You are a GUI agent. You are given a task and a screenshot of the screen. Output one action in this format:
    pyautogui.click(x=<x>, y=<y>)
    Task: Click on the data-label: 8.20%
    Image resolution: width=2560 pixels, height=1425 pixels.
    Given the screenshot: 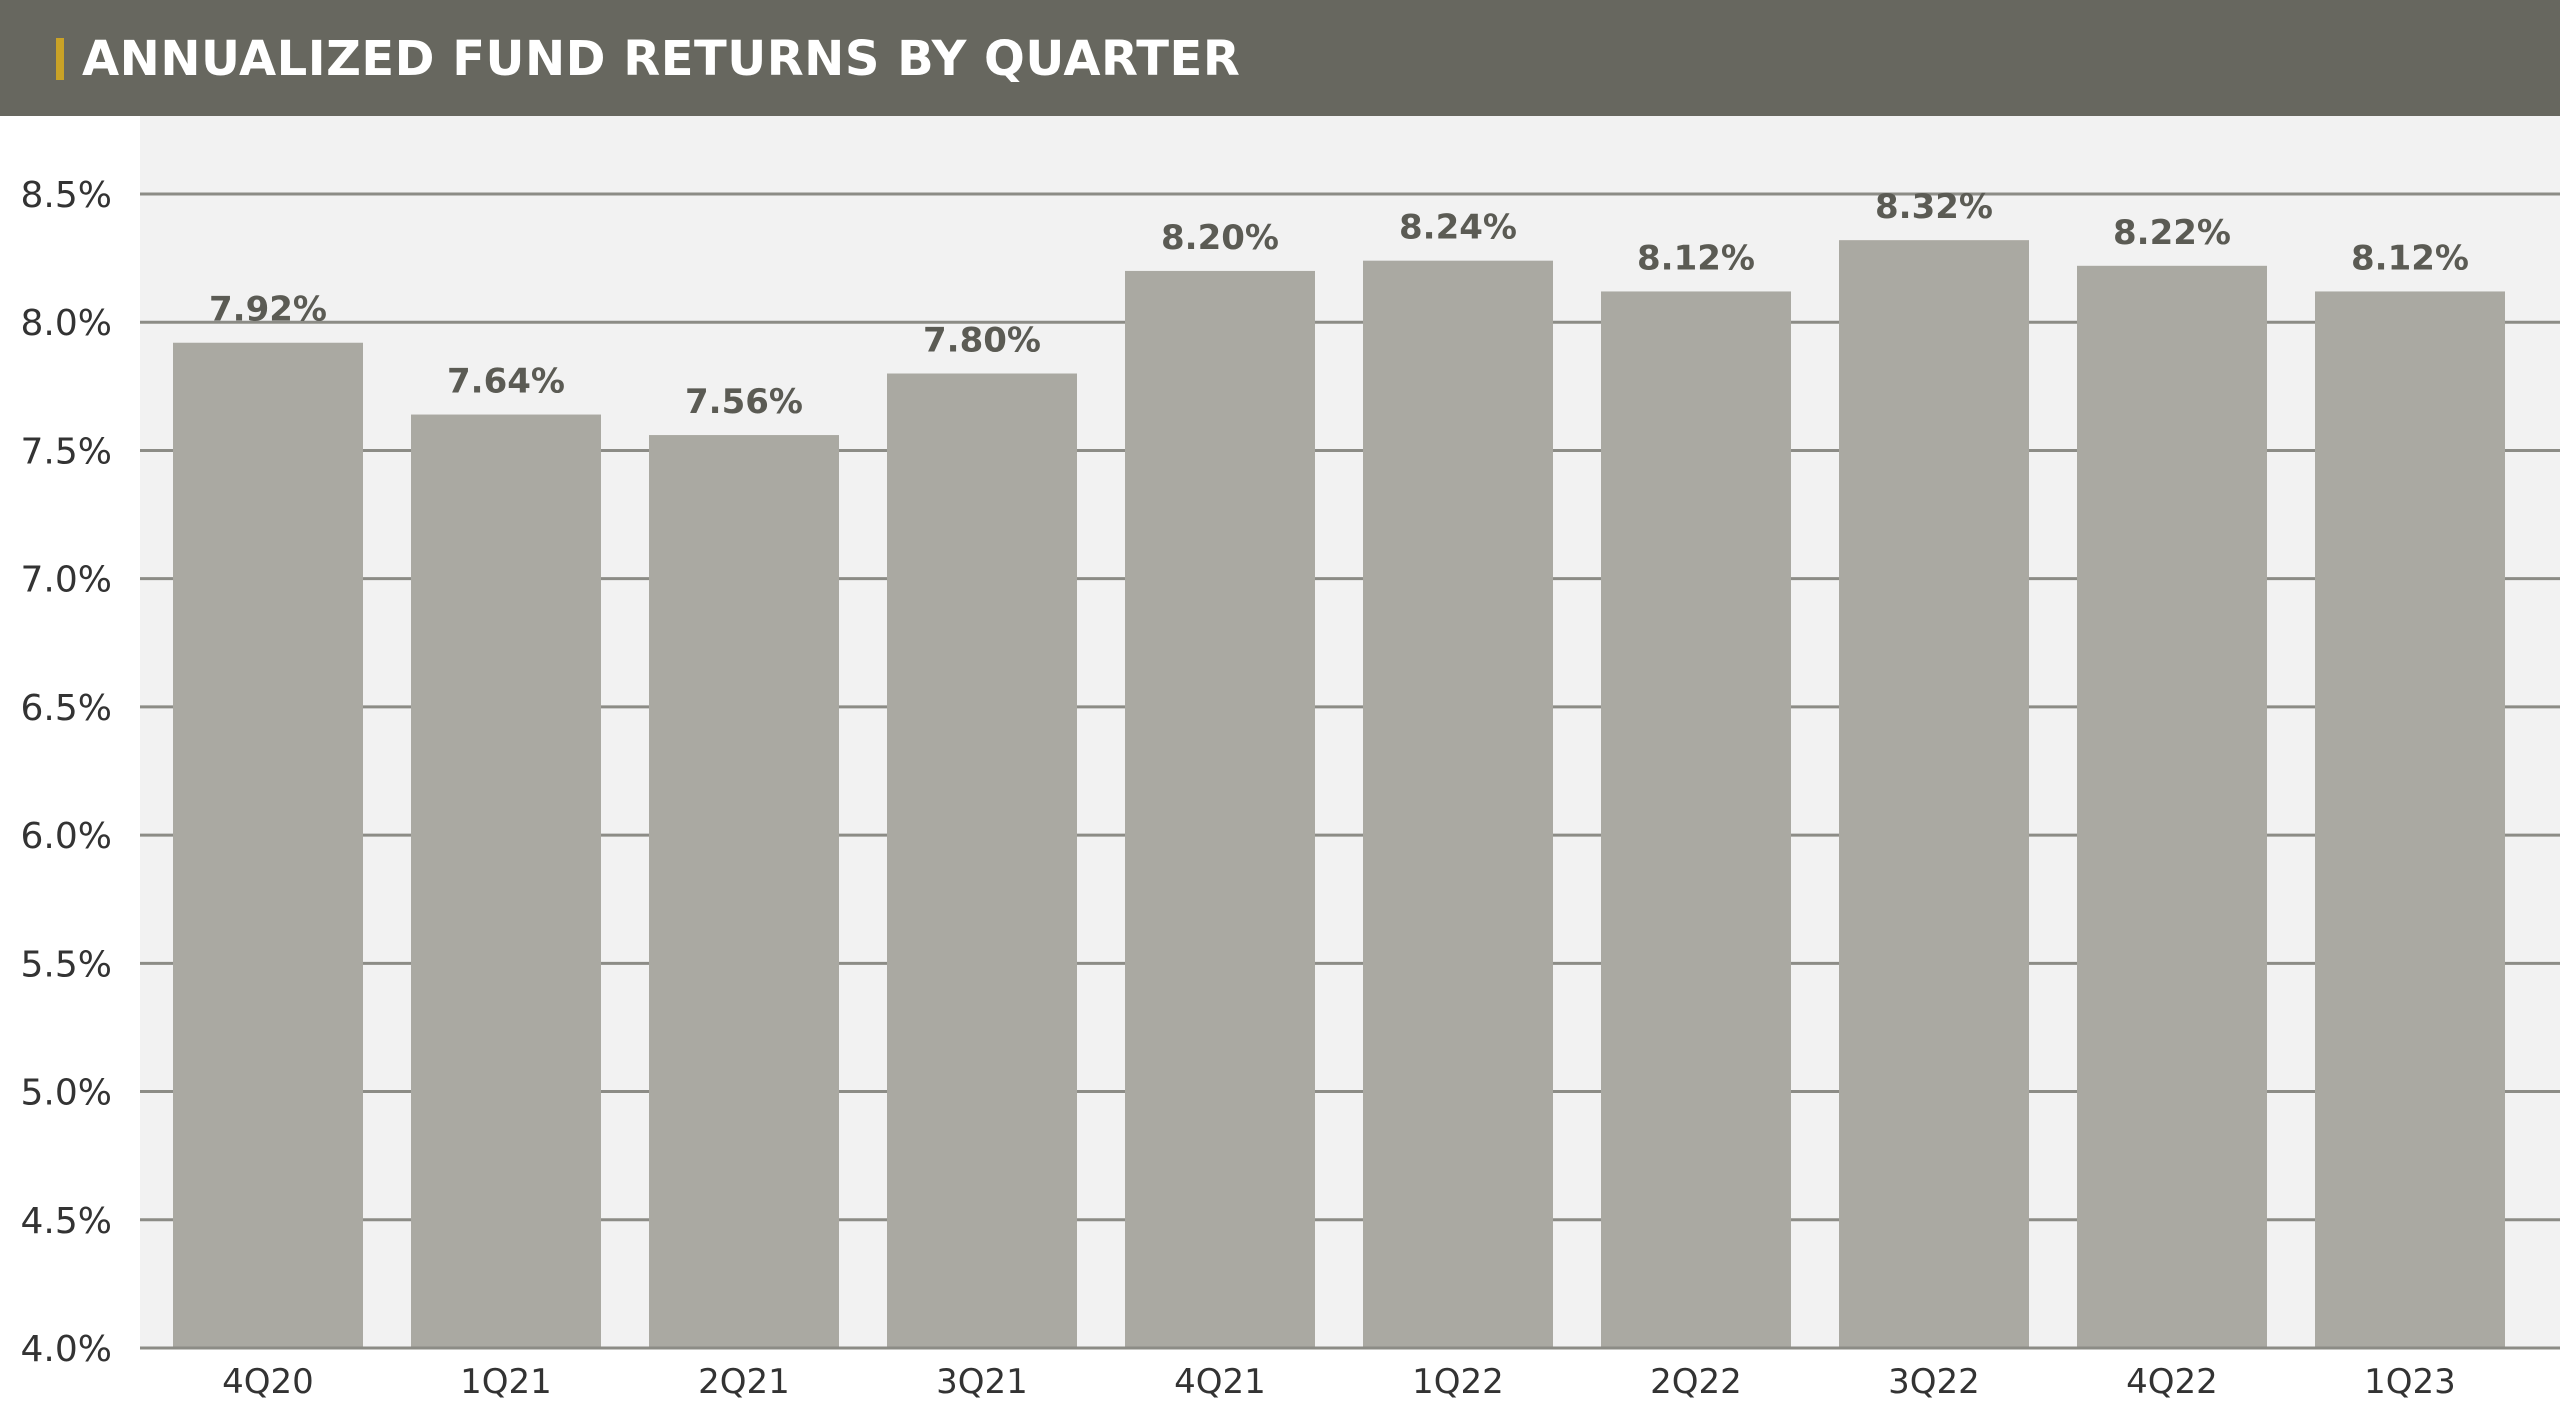 What is the action you would take?
    pyautogui.click(x=1220, y=238)
    